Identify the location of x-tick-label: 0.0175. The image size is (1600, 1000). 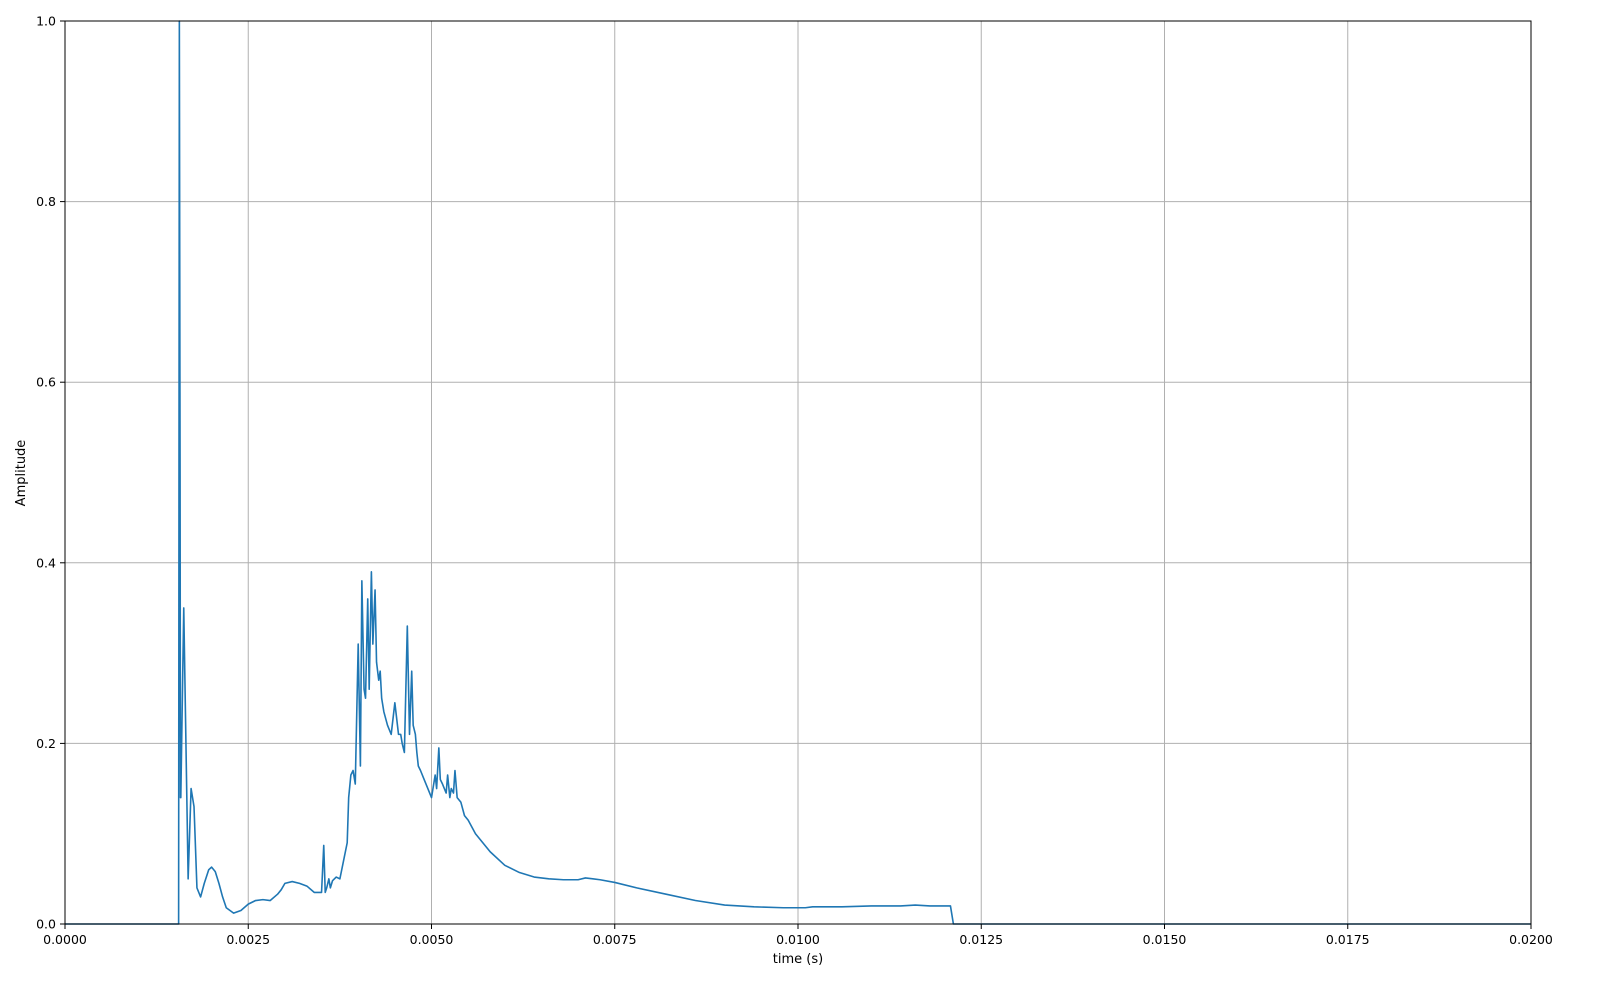
(1348, 939).